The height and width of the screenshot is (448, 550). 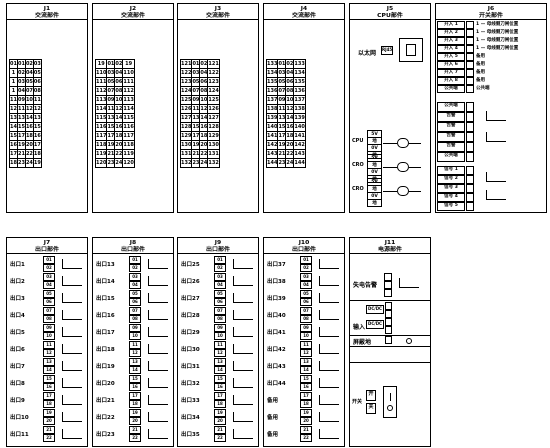 I want to click on pair-cell-b: 04, so click(x=49, y=285).